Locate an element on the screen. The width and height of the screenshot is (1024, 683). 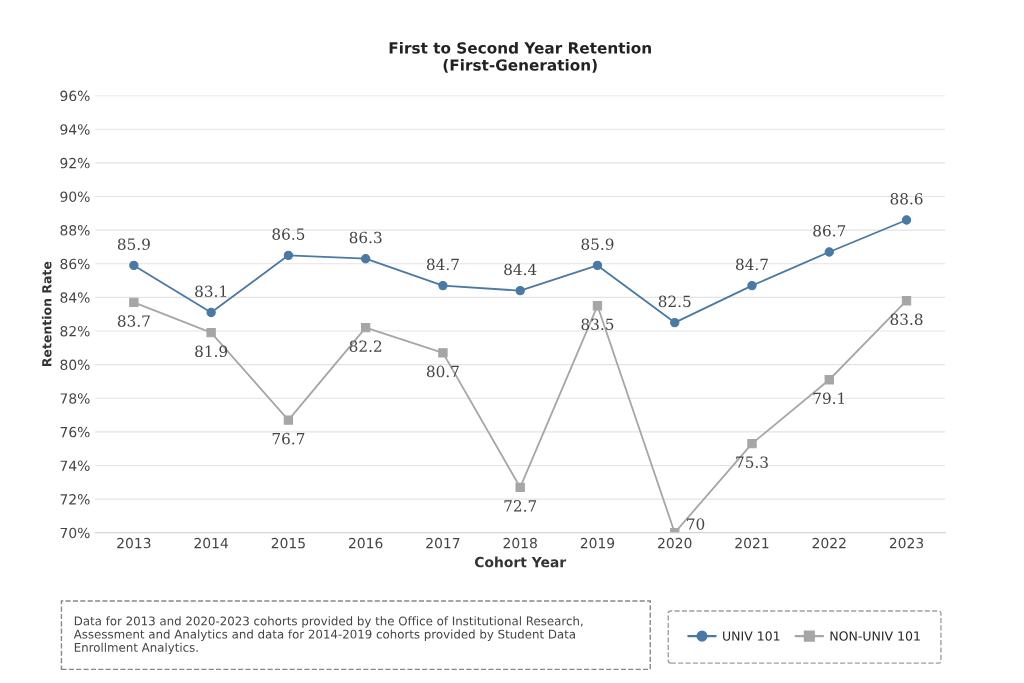
x-tick-label: 2013 is located at coordinates (134, 543).